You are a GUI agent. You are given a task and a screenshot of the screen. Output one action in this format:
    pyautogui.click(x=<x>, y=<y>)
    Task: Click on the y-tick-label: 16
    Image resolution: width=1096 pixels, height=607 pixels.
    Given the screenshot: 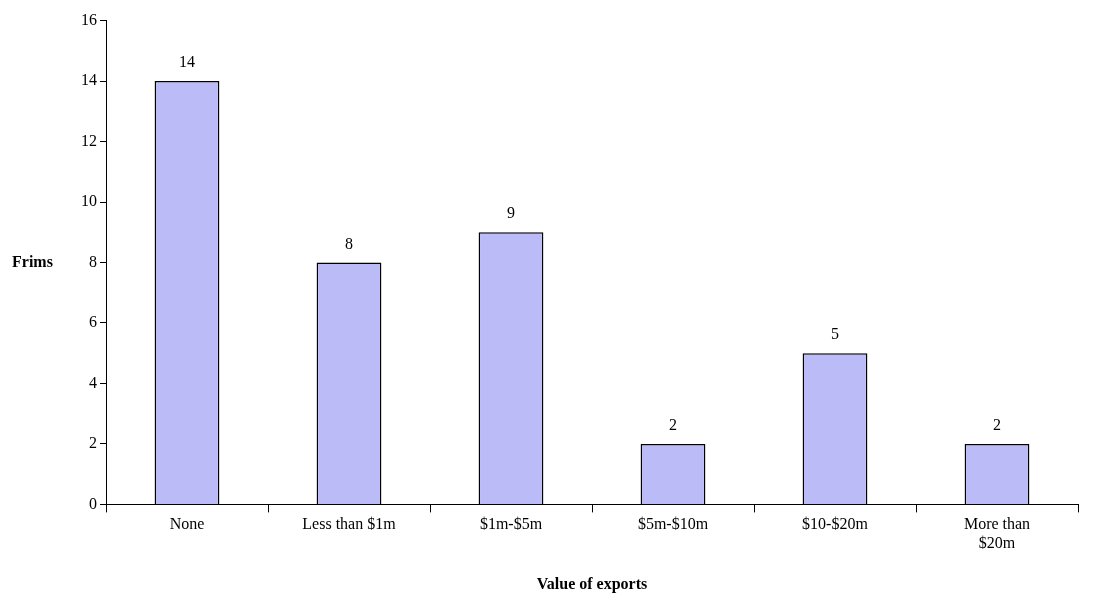 What is the action you would take?
    pyautogui.click(x=89, y=19)
    